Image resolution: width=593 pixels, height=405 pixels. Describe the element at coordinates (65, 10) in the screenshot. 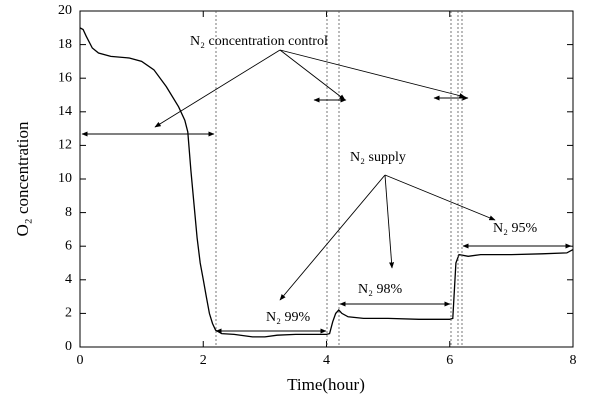

I see `y-tick-label: 20` at that location.